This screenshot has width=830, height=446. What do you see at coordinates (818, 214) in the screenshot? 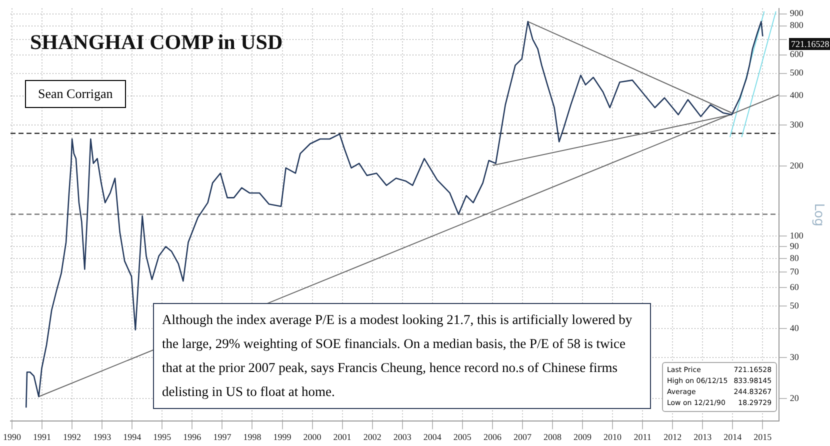
I see `y-axis-title: Log` at bounding box center [818, 214].